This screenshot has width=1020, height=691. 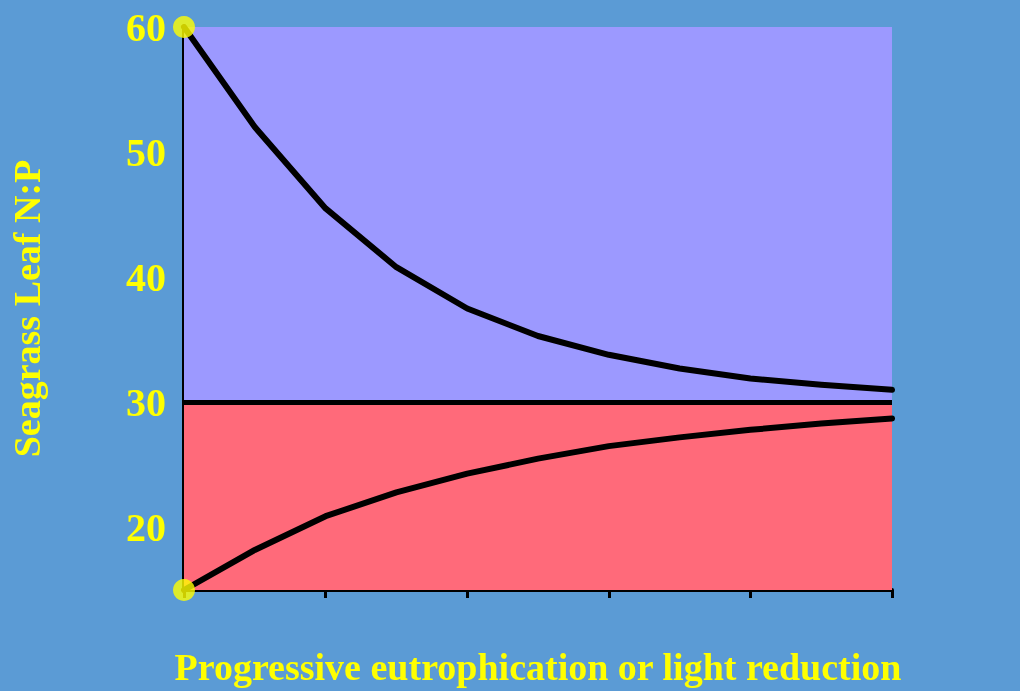 What do you see at coordinates (146, 27) in the screenshot?
I see `y-tick-label: 60` at bounding box center [146, 27].